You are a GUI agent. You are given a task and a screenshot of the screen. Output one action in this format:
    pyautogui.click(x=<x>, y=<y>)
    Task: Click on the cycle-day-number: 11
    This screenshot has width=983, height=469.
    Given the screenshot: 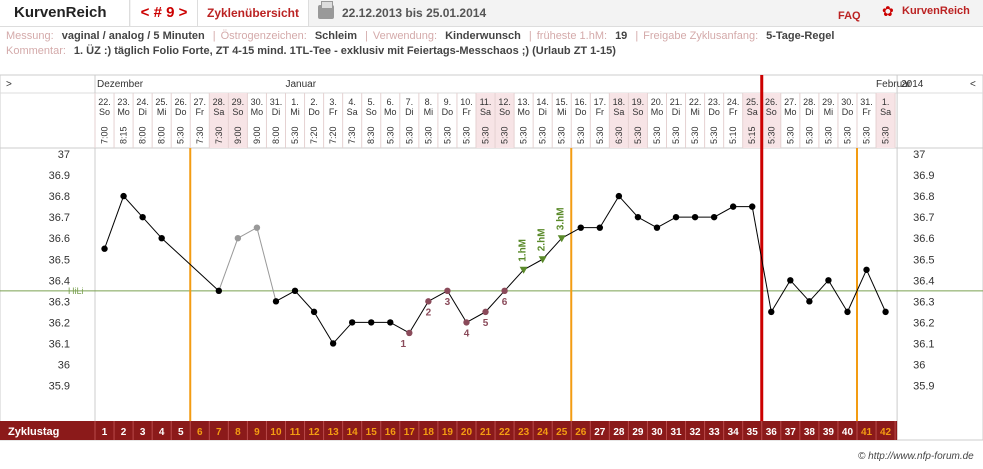 What is the action you would take?
    pyautogui.click(x=295, y=432)
    